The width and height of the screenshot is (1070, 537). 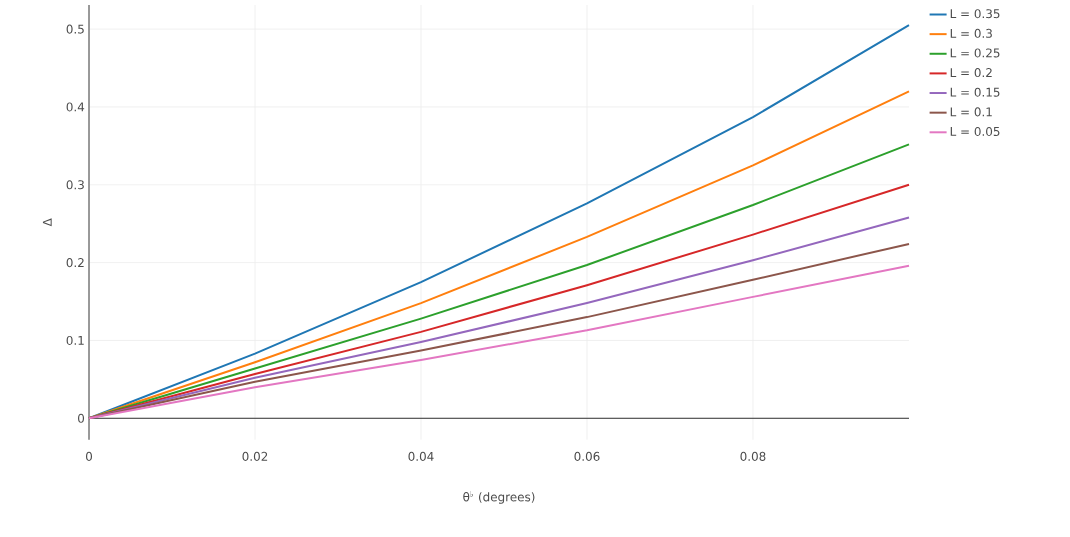 What do you see at coordinates (75, 263) in the screenshot?
I see `y-tick-label: 0.2` at bounding box center [75, 263].